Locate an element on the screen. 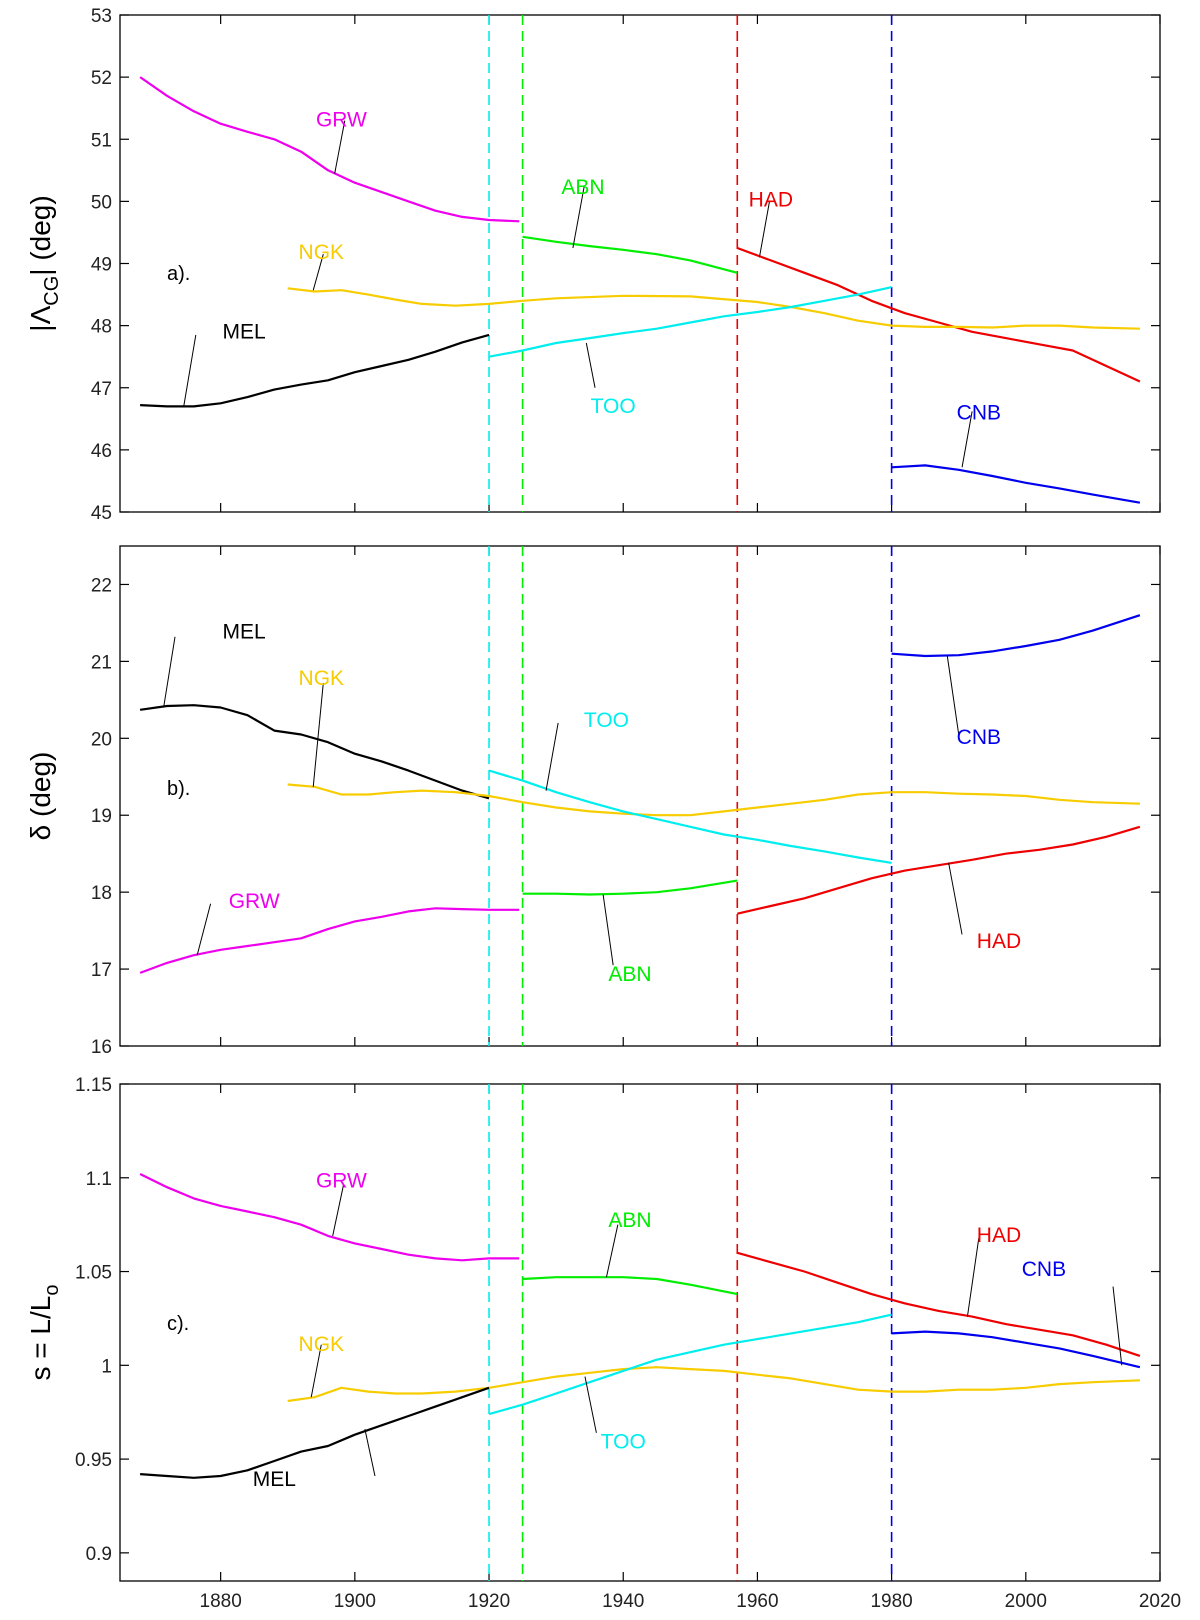  x-tick-label: 1940 is located at coordinates (623, 1601).